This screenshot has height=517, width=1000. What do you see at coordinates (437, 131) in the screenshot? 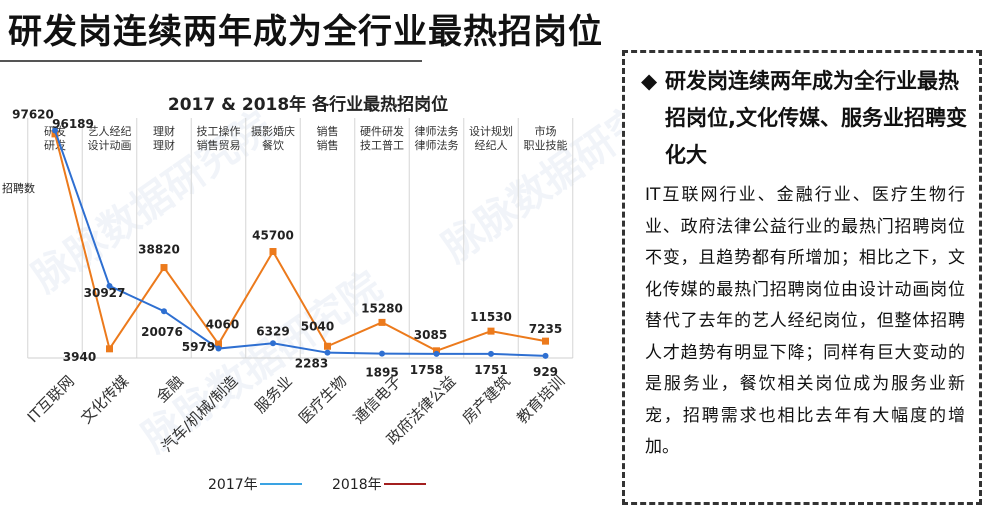
I see `job-label-2017: 律师法务` at bounding box center [437, 131].